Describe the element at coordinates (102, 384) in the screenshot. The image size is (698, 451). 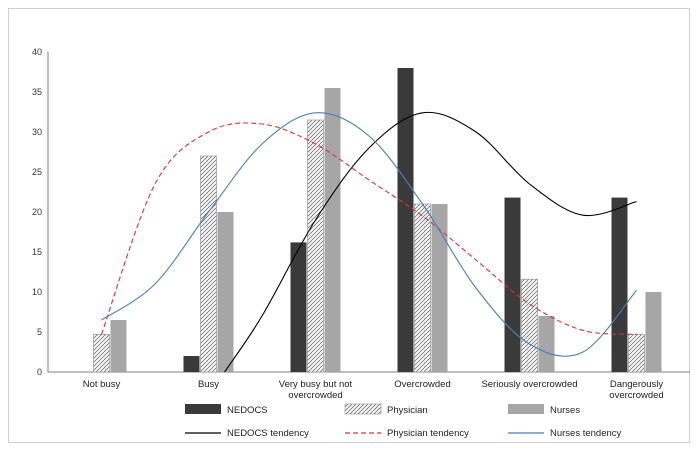
I see `category-label: Not busy` at that location.